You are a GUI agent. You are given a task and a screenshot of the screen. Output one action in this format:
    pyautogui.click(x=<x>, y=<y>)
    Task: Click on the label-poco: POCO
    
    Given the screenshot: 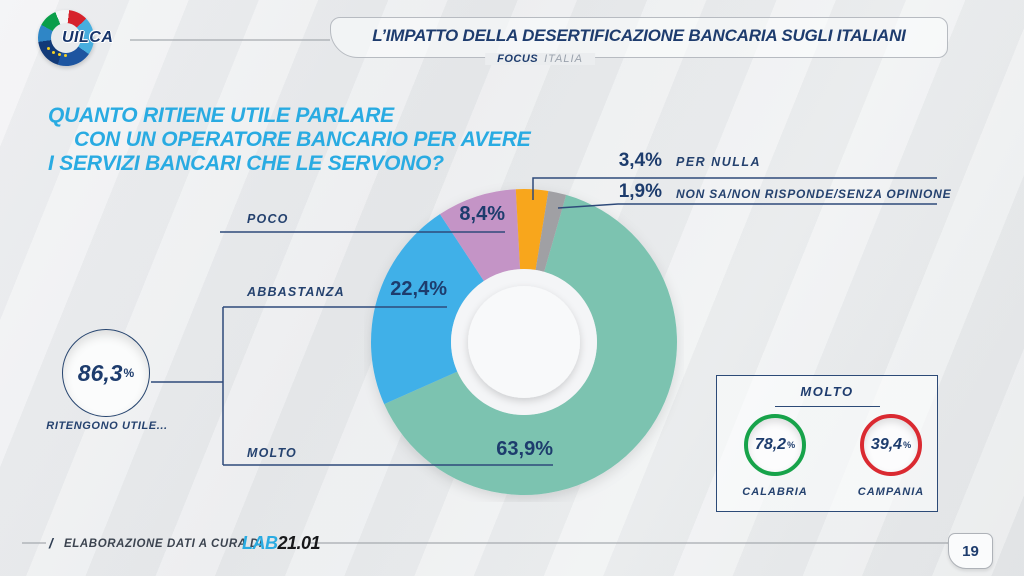 What is the action you would take?
    pyautogui.click(x=268, y=219)
    